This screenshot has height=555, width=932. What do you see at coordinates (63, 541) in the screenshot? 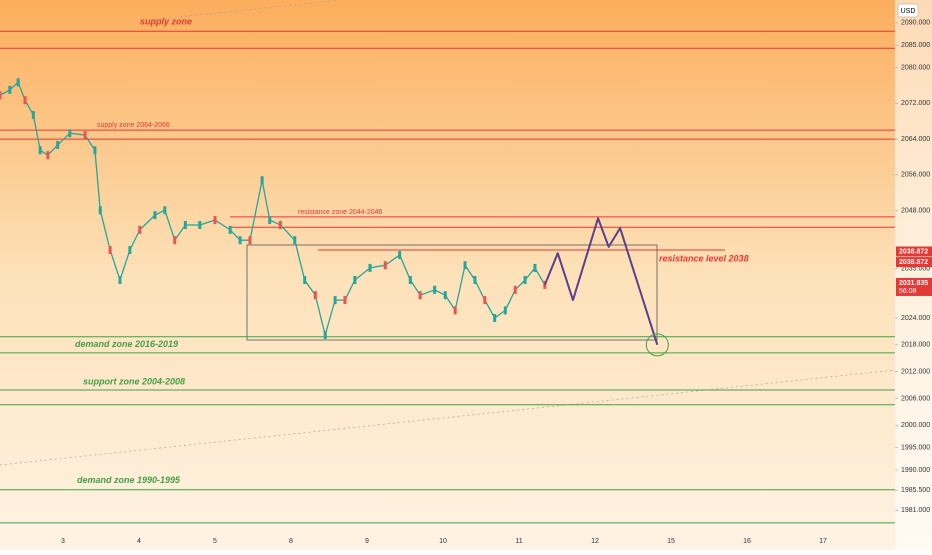
I see `x-tick-label: 3` at bounding box center [63, 541].